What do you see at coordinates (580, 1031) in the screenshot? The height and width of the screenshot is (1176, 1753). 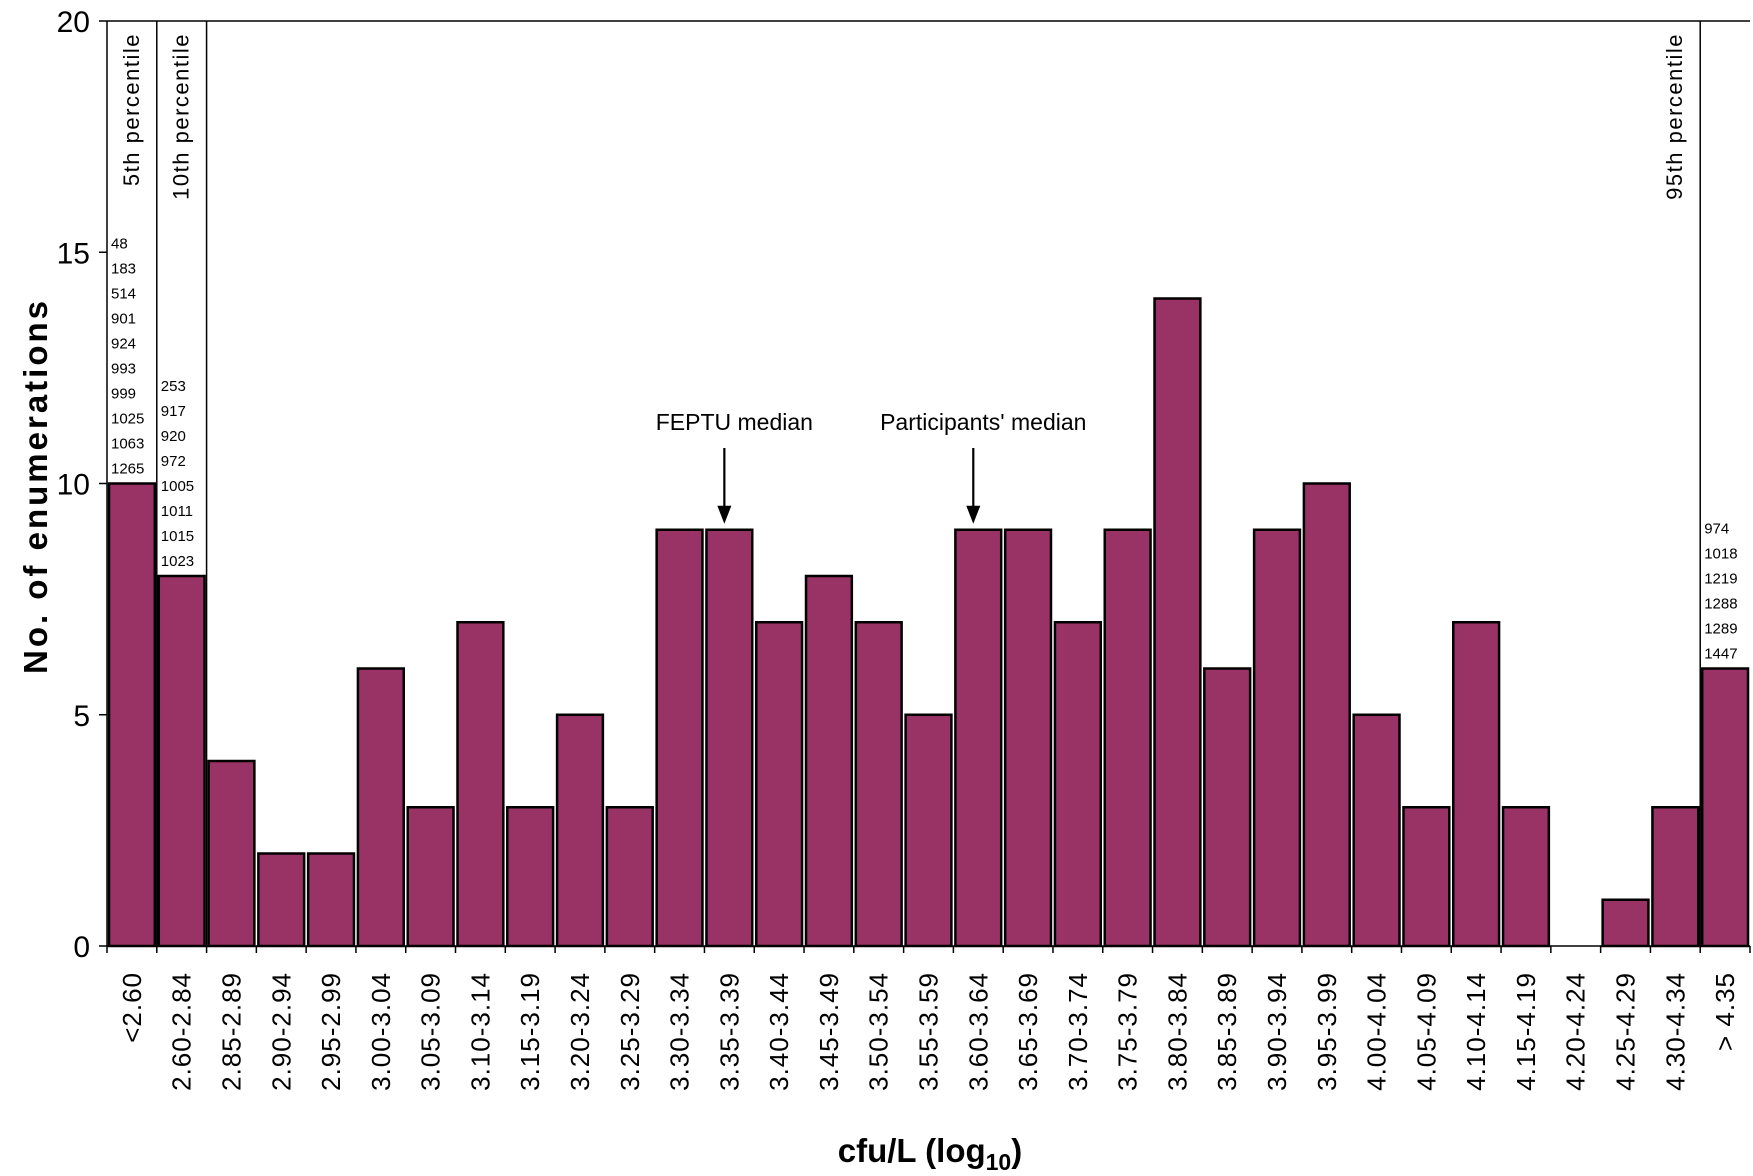 I see `x-tick-label-10: 3.20-3.24` at bounding box center [580, 1031].